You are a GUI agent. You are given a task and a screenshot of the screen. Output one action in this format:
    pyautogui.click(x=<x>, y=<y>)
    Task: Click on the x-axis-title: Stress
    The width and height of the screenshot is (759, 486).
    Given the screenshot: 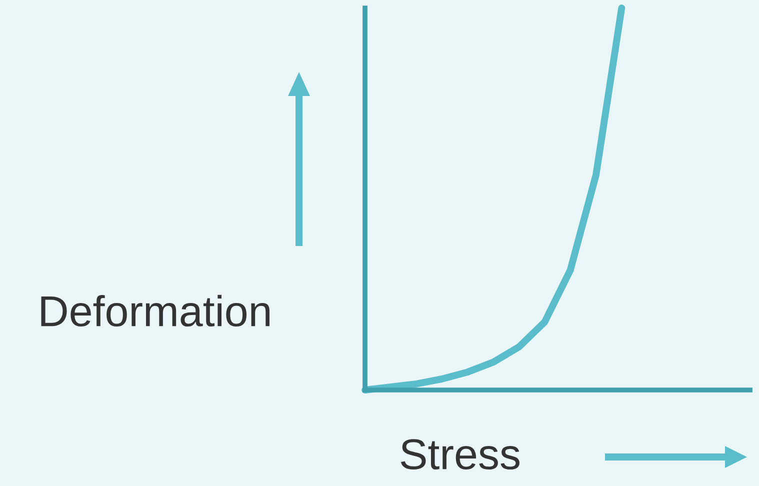 What is the action you would take?
    pyautogui.click(x=460, y=454)
    